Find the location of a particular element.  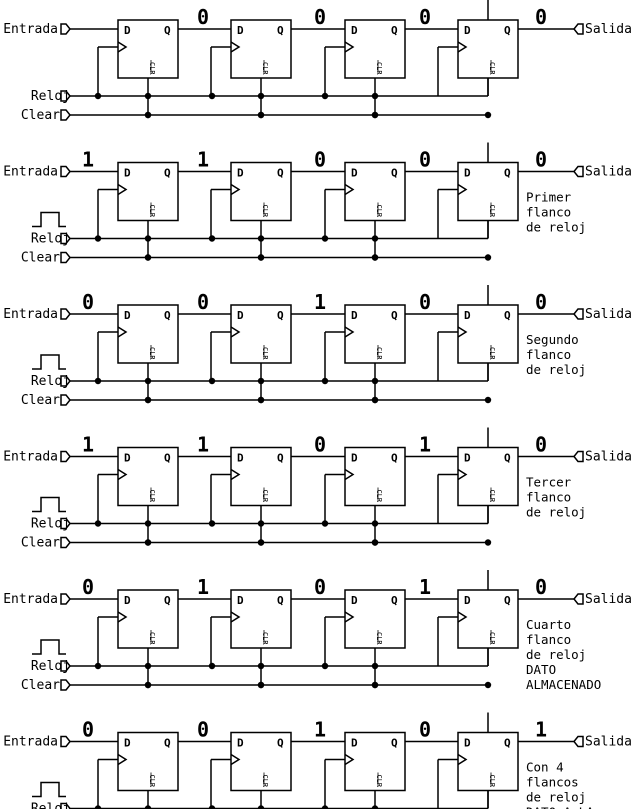

note-line: ALMACENADO is located at coordinates (563, 684).